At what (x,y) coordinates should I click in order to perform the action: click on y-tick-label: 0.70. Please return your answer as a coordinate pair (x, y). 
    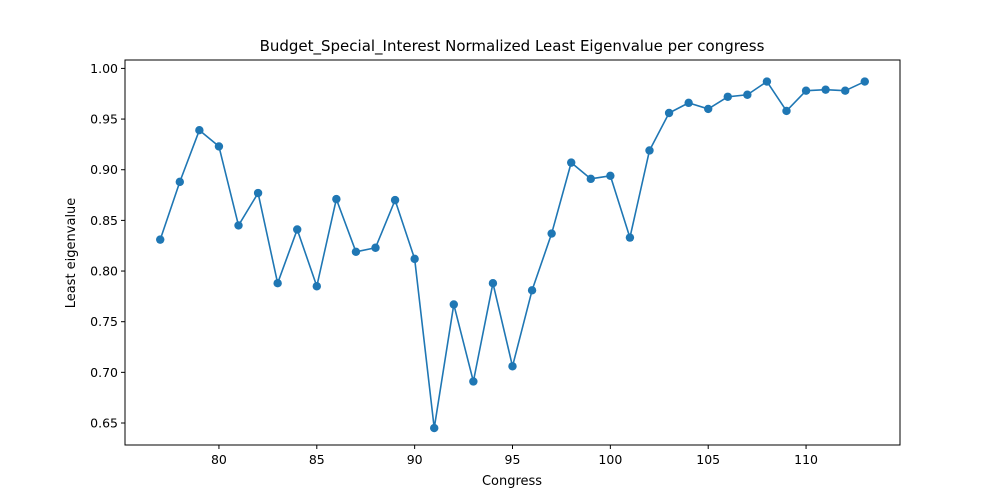
    Looking at the image, I should click on (104, 372).